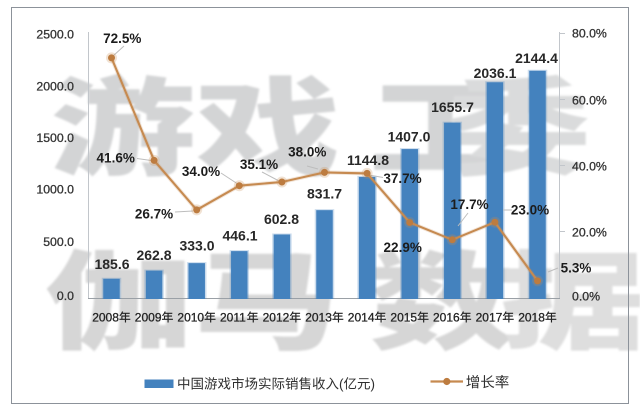  Describe the element at coordinates (589, 33) in the screenshot. I see `svg-text: 80.0%` at that location.